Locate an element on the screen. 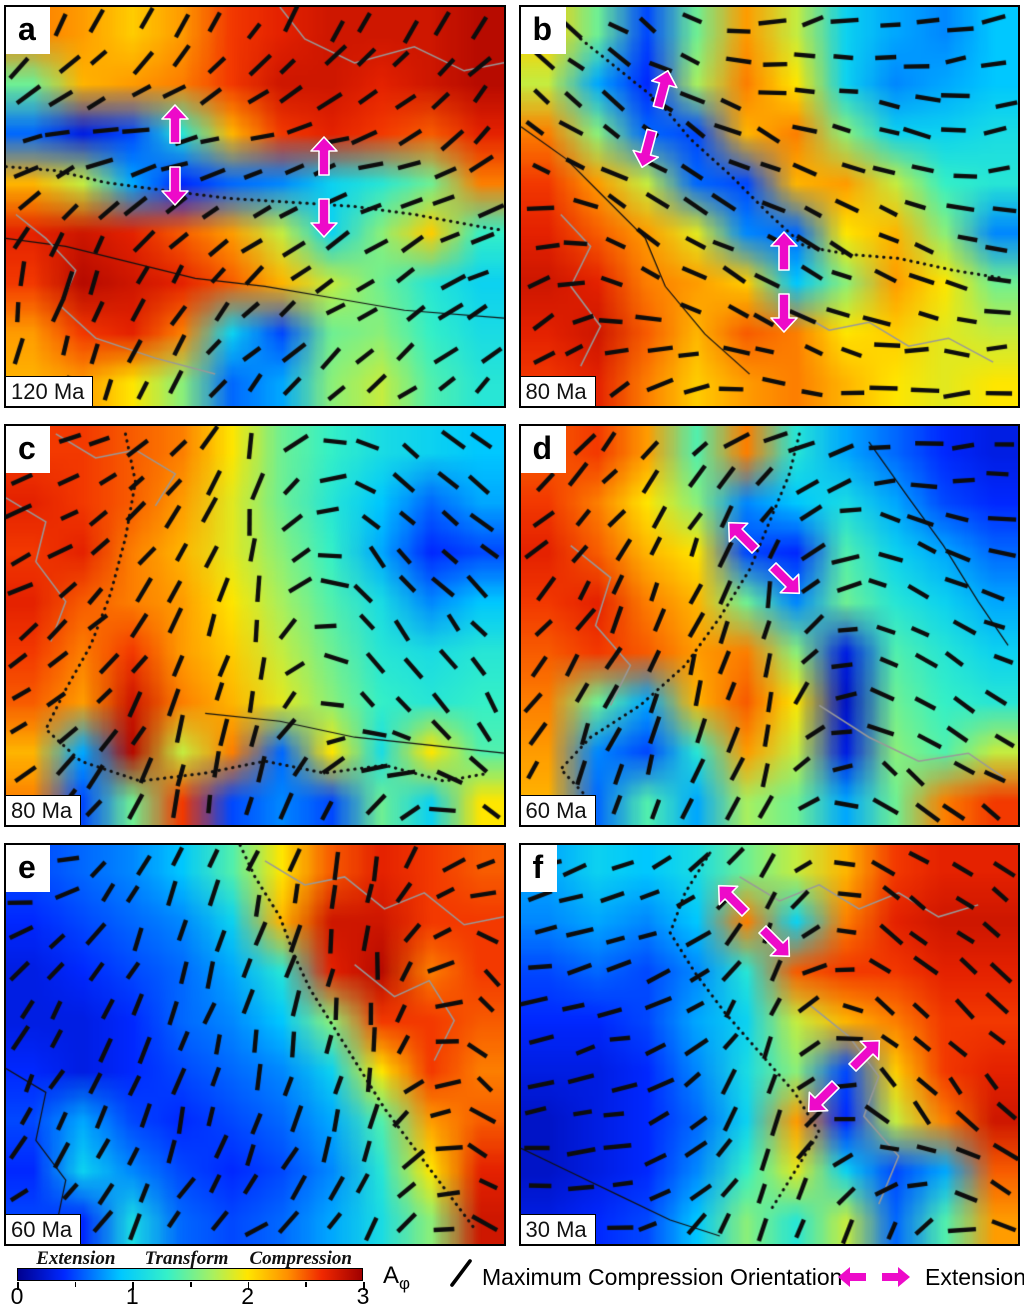 This screenshot has height=1310, width=1024. colorbar: Extension Transform Compression 0 1 2 3 is located at coordinates (190, 1278).